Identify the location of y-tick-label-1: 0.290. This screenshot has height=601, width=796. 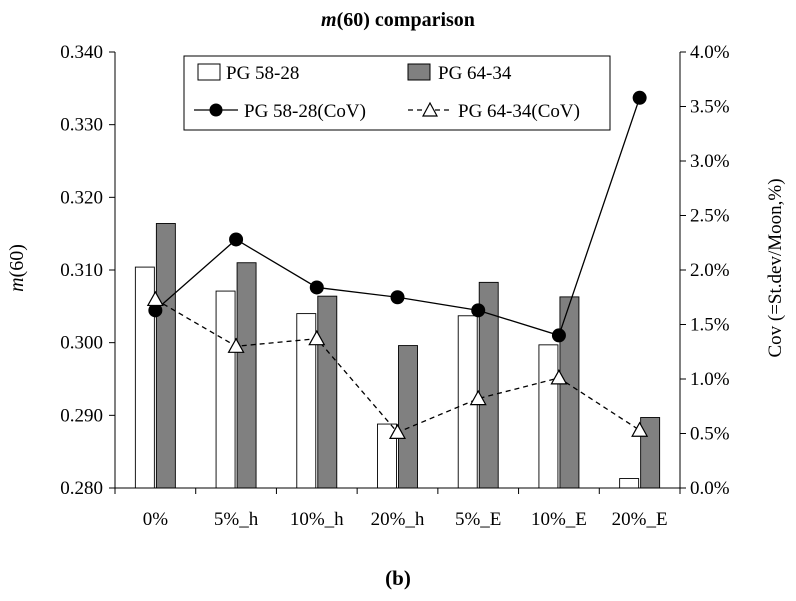
(81, 415).